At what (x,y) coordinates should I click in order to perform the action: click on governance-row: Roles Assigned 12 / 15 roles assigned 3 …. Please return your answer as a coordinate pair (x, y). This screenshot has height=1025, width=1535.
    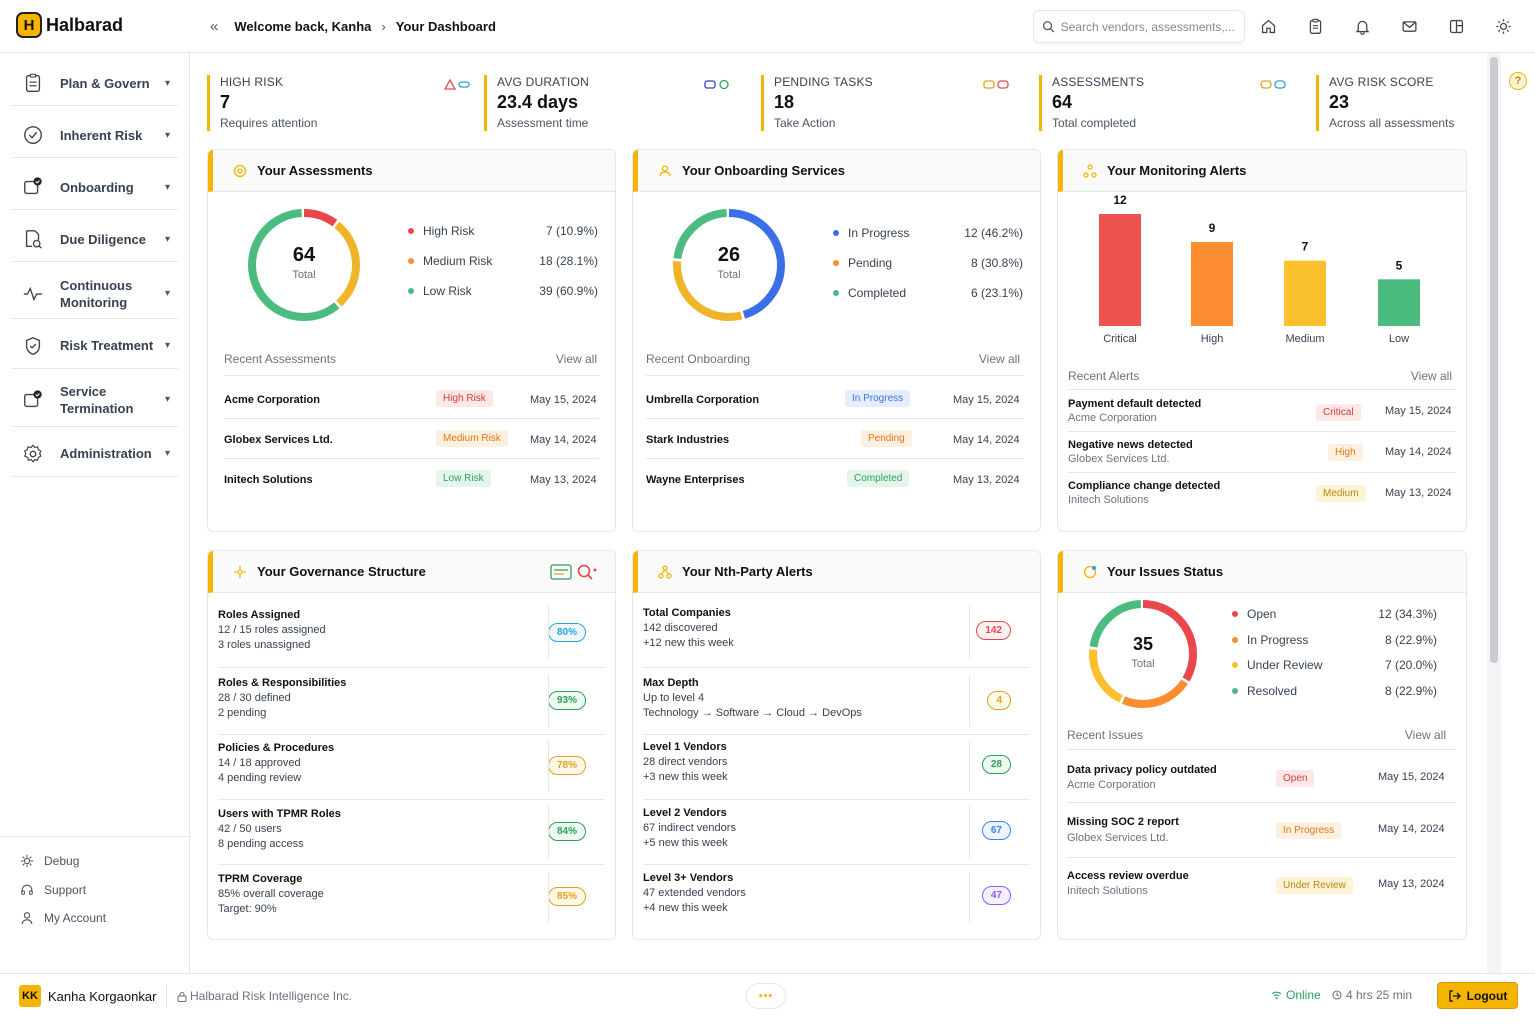
    Looking at the image, I should click on (411, 639).